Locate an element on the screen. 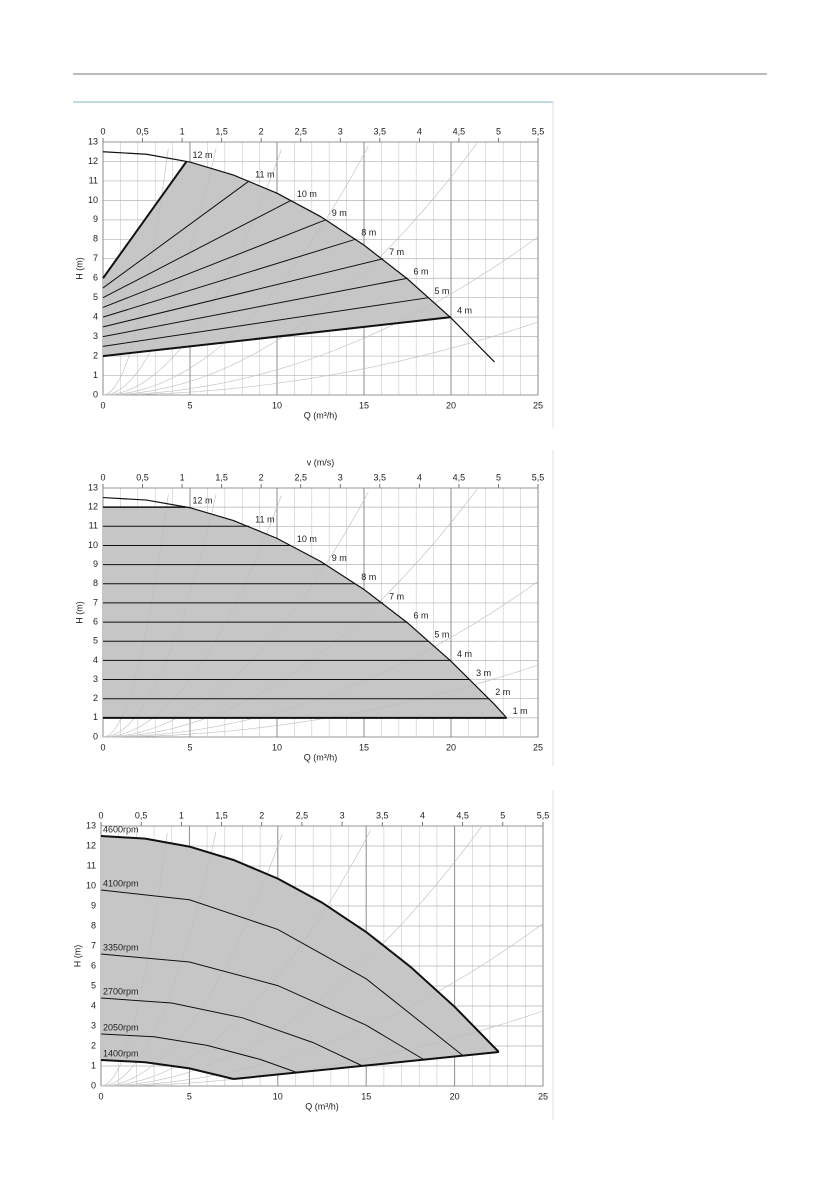 The height and width of the screenshot is (1191, 839). x2-tick-label: 0,5 is located at coordinates (142, 131).